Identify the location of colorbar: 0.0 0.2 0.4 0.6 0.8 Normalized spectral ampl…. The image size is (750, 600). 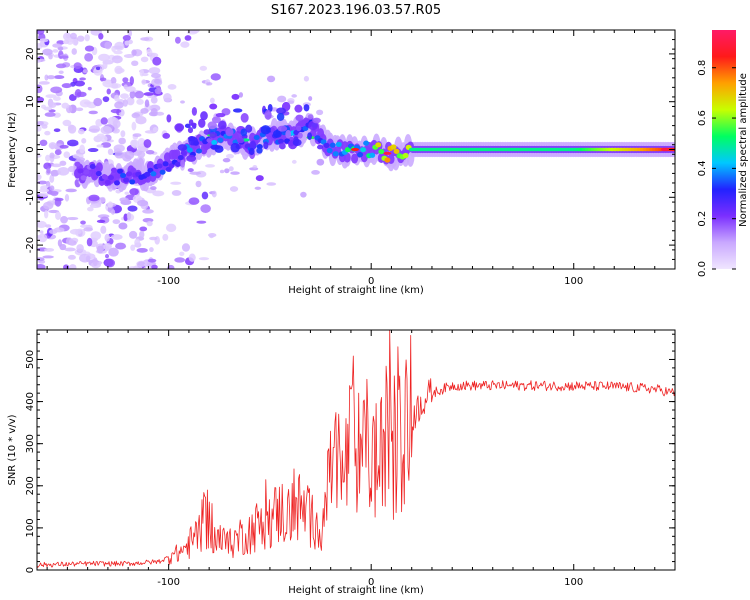
(723, 153).